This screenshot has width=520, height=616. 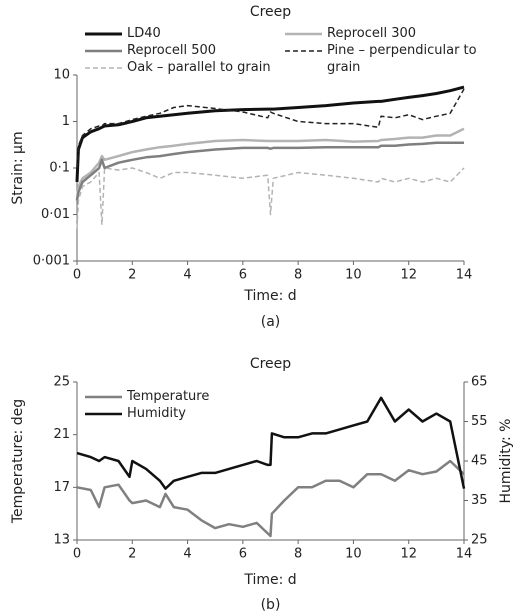 What do you see at coordinates (61, 382) in the screenshot?
I see `y-tick-label: 25` at bounding box center [61, 382].